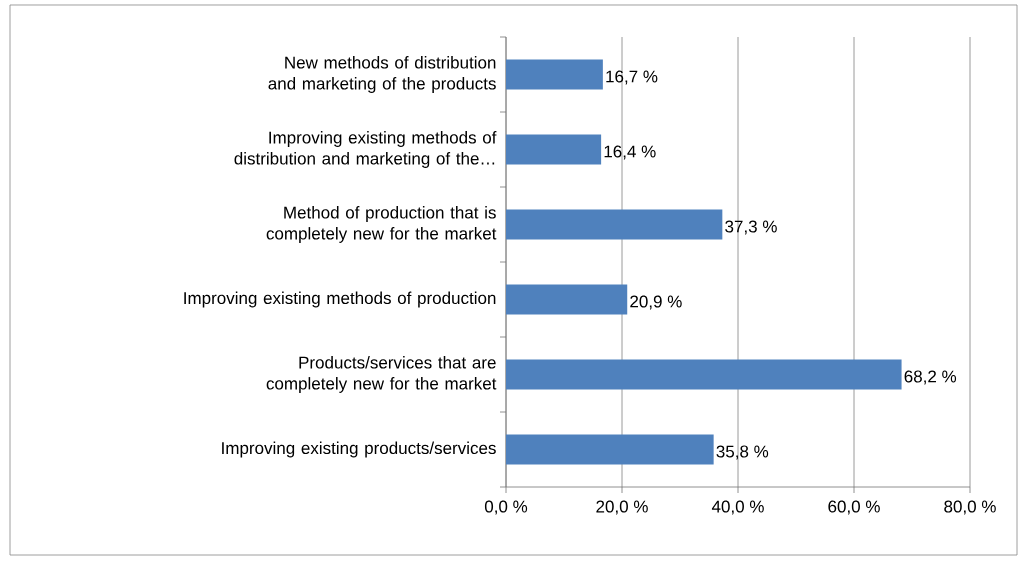 Image resolution: width=1022 pixels, height=568 pixels. What do you see at coordinates (359, 449) in the screenshot?
I see `y-tick-label: Improving existing products/services` at bounding box center [359, 449].